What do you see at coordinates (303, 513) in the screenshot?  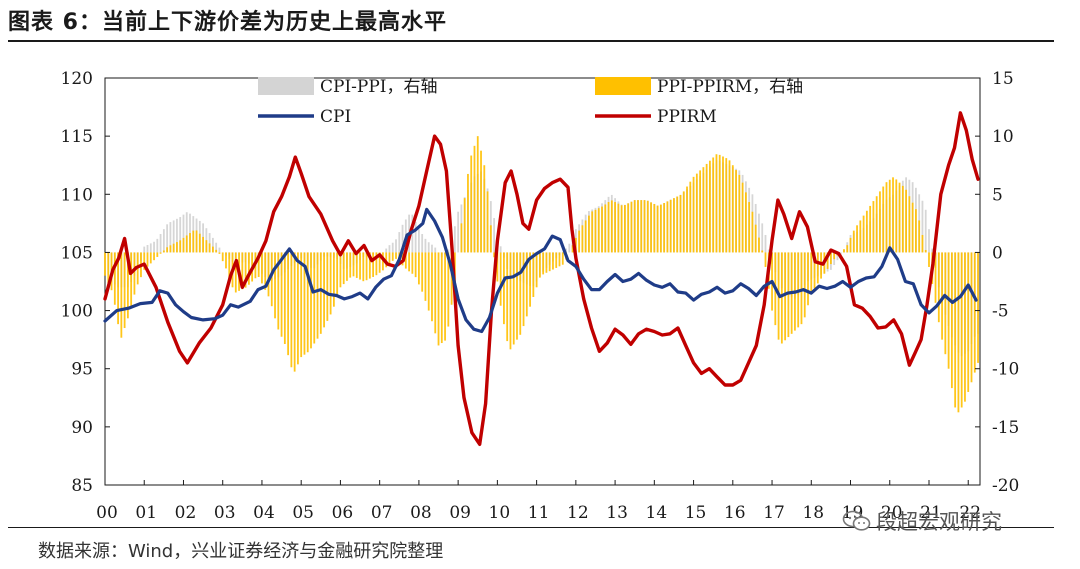 I see `x-tick-label: 05` at bounding box center [303, 513].